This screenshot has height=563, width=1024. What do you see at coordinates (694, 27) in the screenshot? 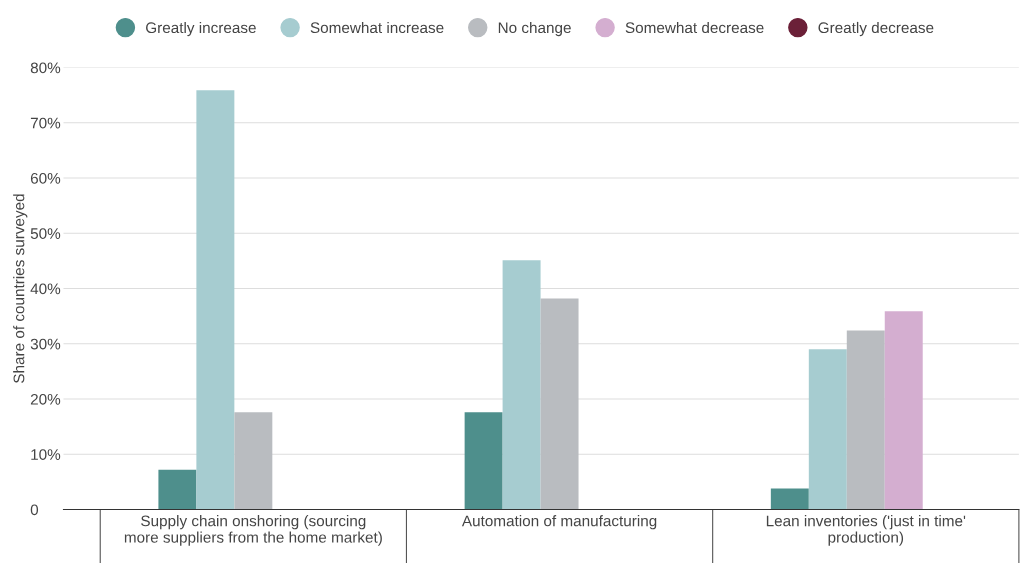
I see `legend-label: Somewhat decrease` at bounding box center [694, 27].